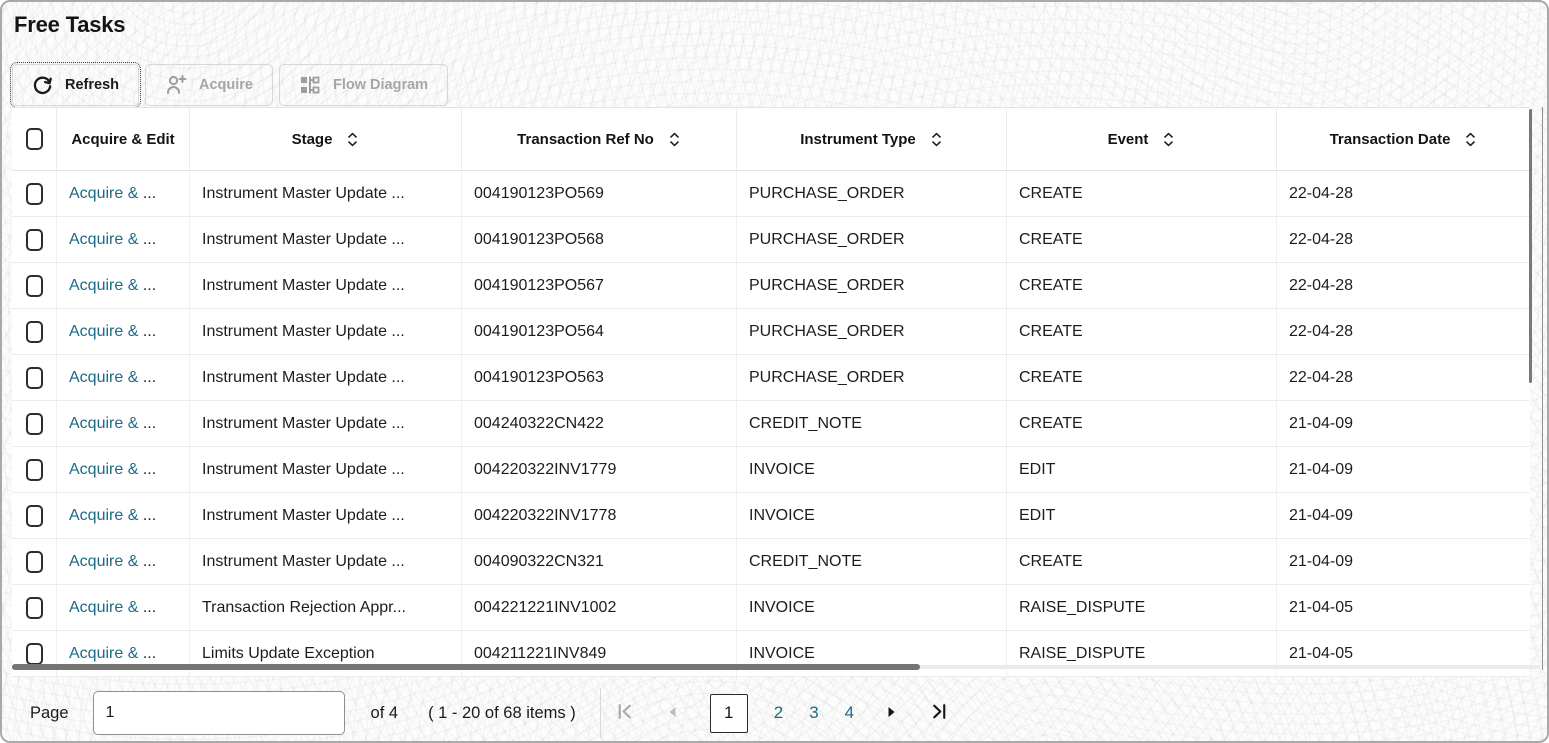 Image resolution: width=1549 pixels, height=743 pixels. Describe the element at coordinates (49, 712) in the screenshot. I see `page-label: Page` at that location.